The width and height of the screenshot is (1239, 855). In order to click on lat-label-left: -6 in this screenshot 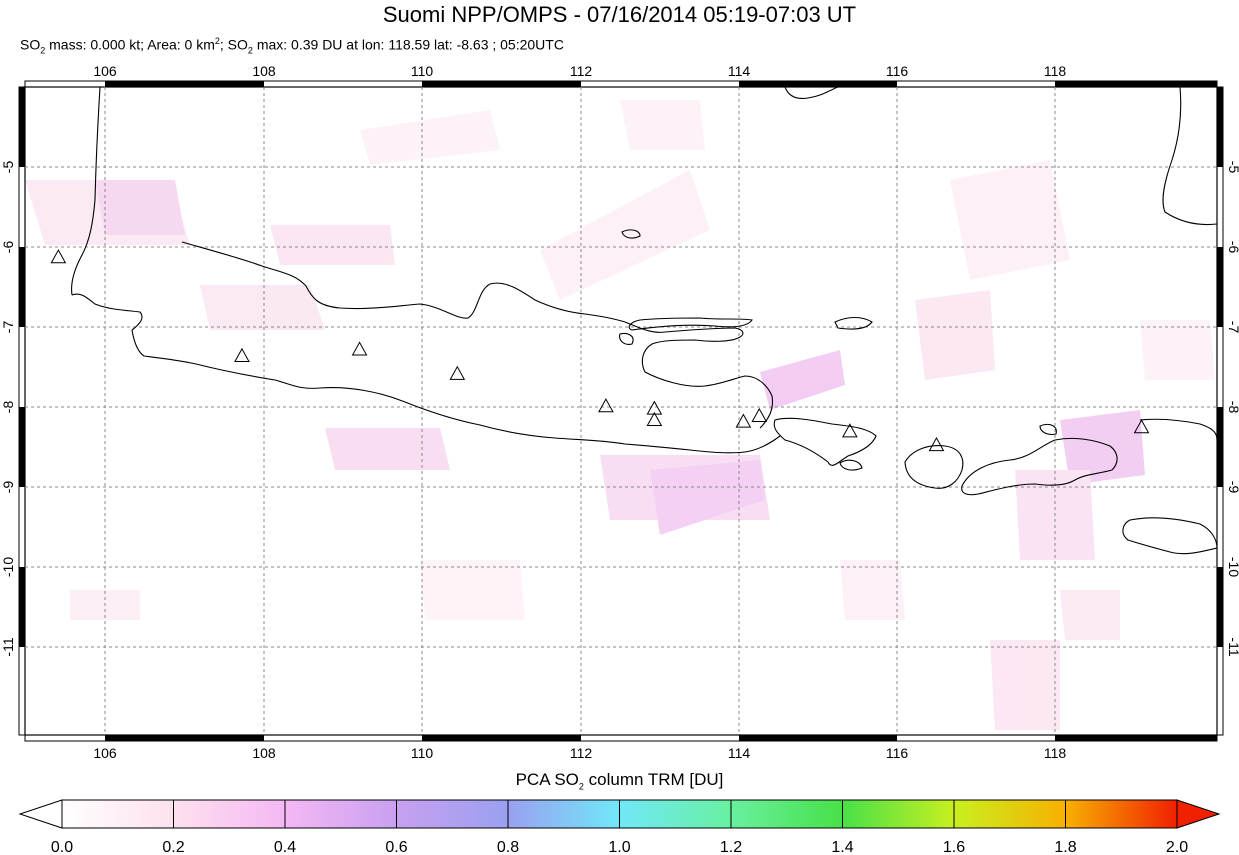, I will do `click(8, 247)`.